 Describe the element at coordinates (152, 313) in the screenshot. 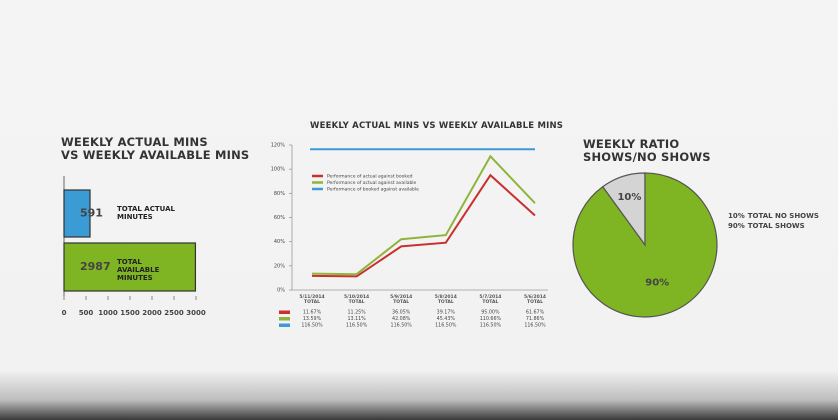

I see `x-tick-label: 2000` at that location.